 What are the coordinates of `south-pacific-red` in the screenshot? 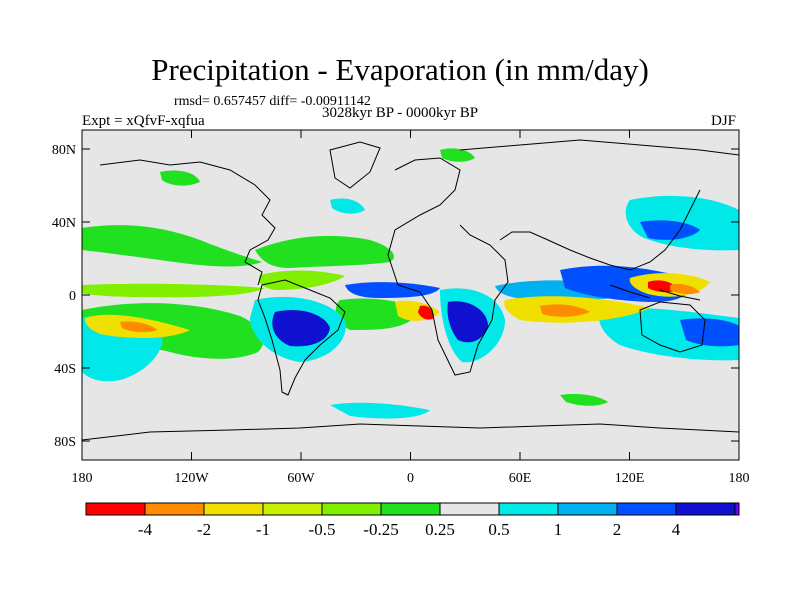 It's located at (139, 327).